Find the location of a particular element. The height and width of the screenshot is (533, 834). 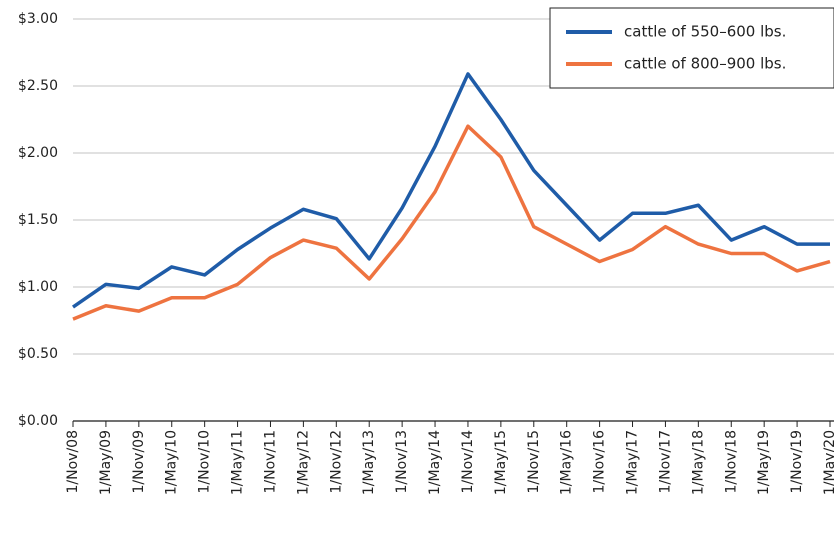

x-tick-label: 1/Nov/10 is located at coordinates (205, 461).